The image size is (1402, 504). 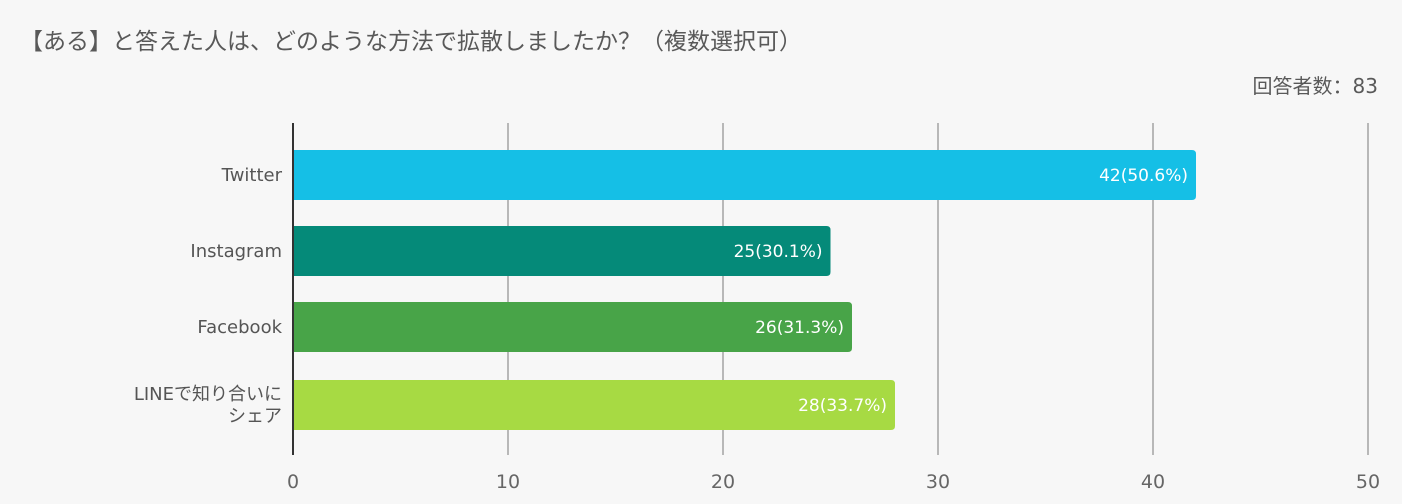 What do you see at coordinates (239, 327) in the screenshot?
I see `category-label-2: Facebook` at bounding box center [239, 327].